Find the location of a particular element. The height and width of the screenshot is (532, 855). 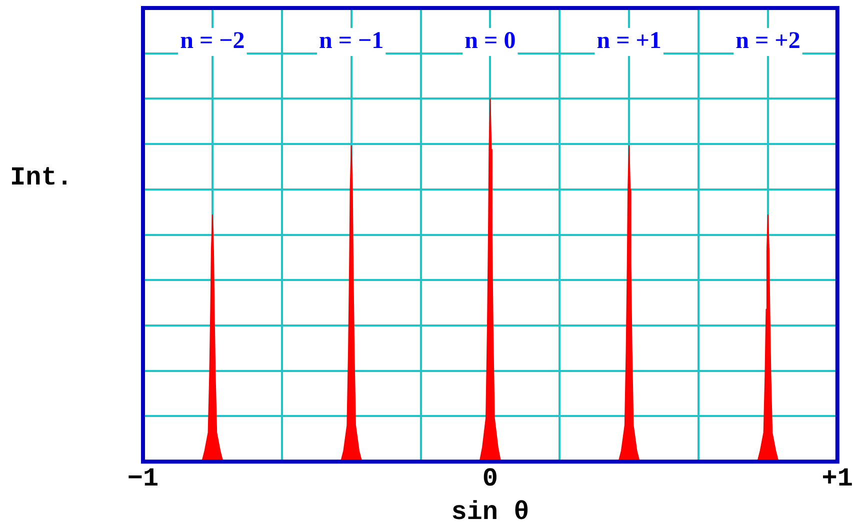

text: n = −2 is located at coordinates (212, 41).